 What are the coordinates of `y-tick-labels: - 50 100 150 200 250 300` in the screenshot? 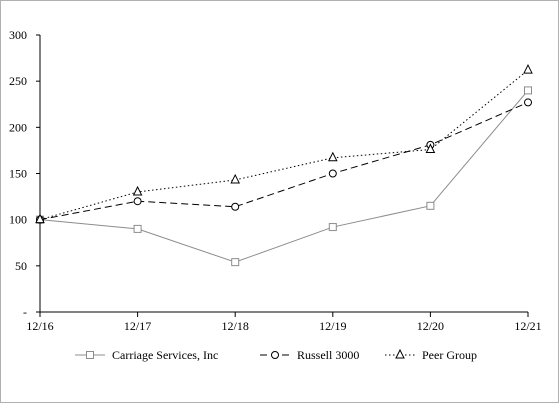 It's located at (18, 173).